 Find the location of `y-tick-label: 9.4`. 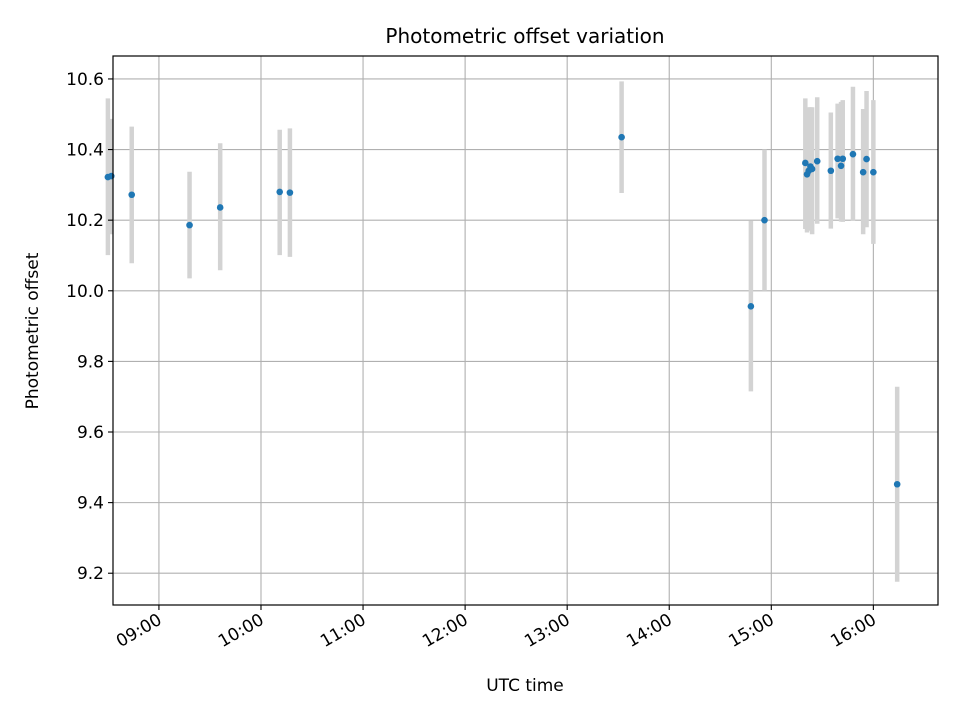

y-tick-label: 9.4 is located at coordinates (90, 504).